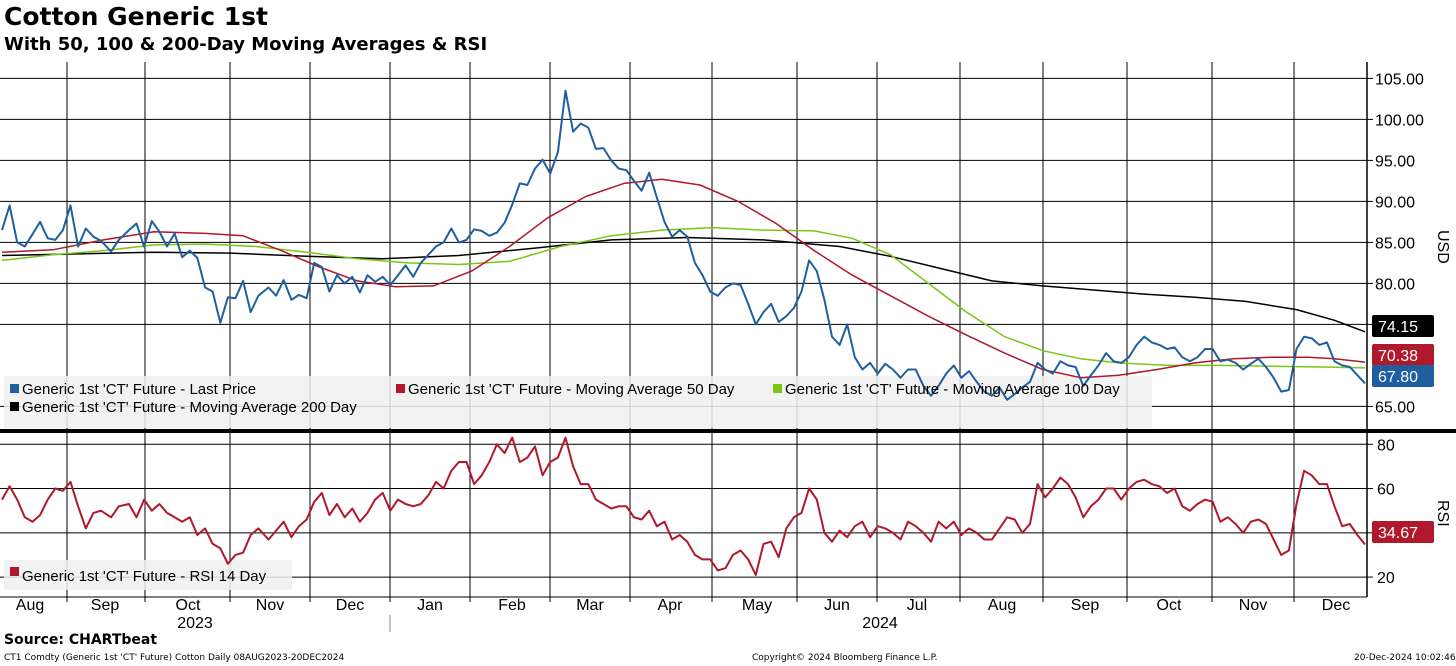  What do you see at coordinates (14, 388) in the screenshot?
I see `legend-swatch-last_price` at bounding box center [14, 388].